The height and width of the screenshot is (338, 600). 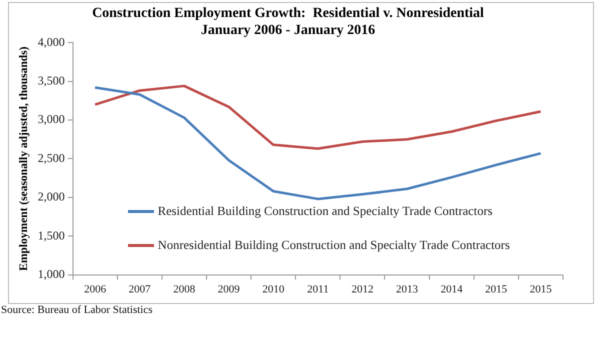 What do you see at coordinates (51, 235) in the screenshot?
I see `y-tick-label: 1,500` at bounding box center [51, 235].